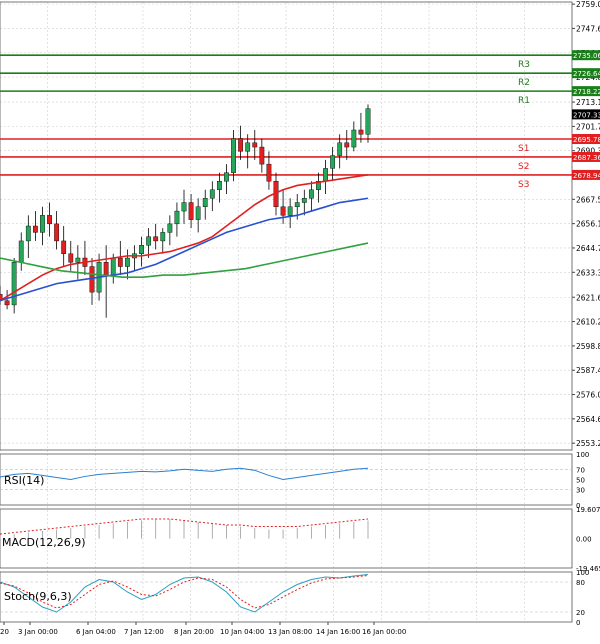 This screenshot has width=600, height=644. Describe the element at coordinates (588, 224) in the screenshot. I see `price-tick-label: 2656.10` at that location.